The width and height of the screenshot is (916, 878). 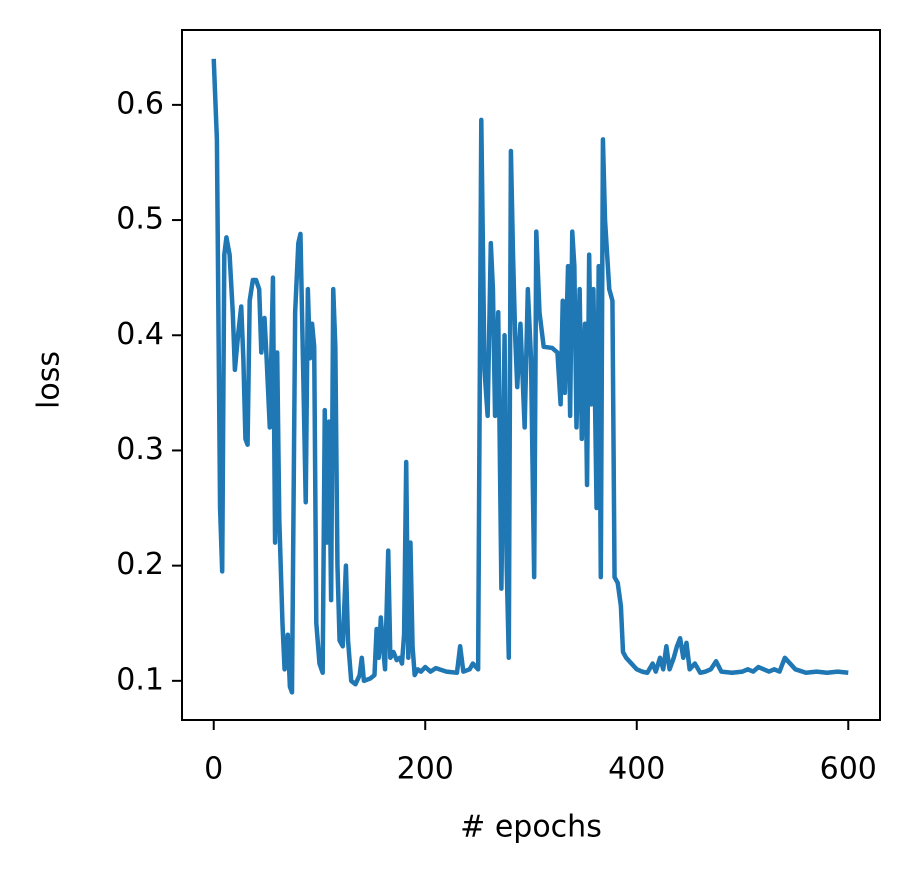 What do you see at coordinates (531, 827) in the screenshot?
I see `x-axis-label: # epochs` at bounding box center [531, 827].